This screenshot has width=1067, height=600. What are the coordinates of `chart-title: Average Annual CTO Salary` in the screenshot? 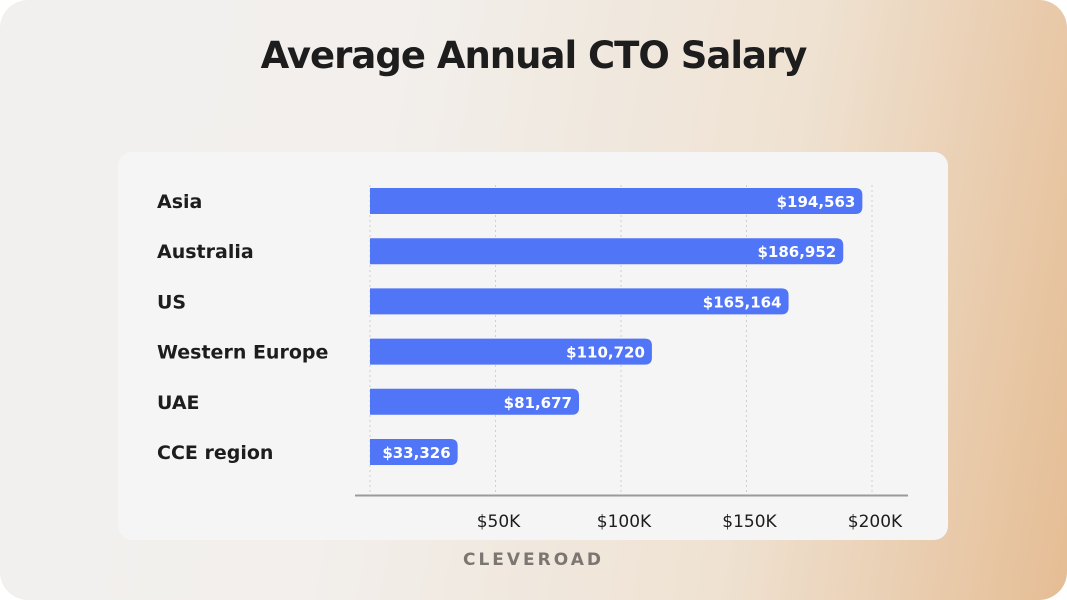 It's located at (534, 55).